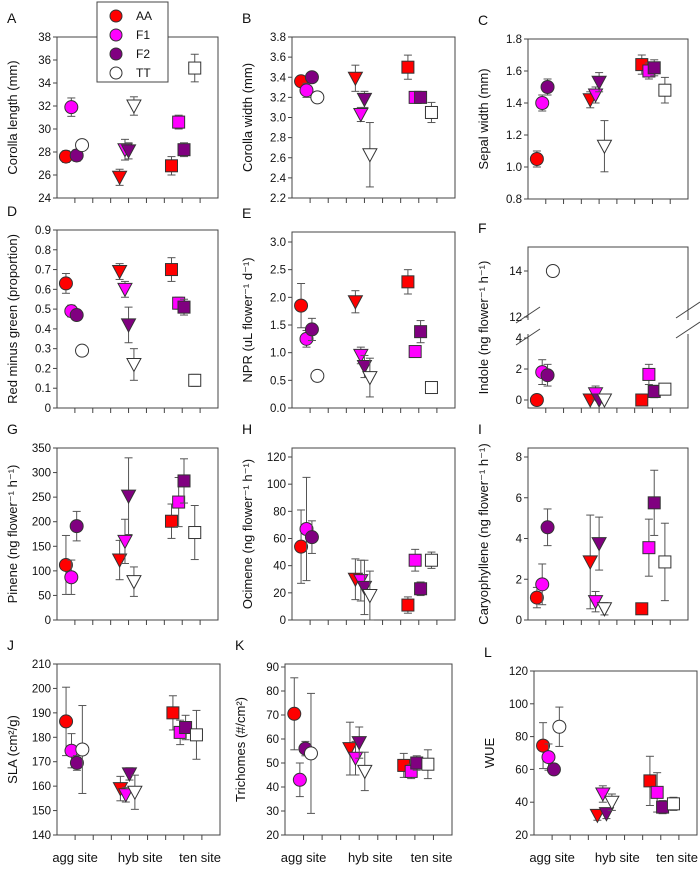 The height and width of the screenshot is (871, 700). What do you see at coordinates (482, 228) in the screenshot?
I see `panel-letter: F` at bounding box center [482, 228].